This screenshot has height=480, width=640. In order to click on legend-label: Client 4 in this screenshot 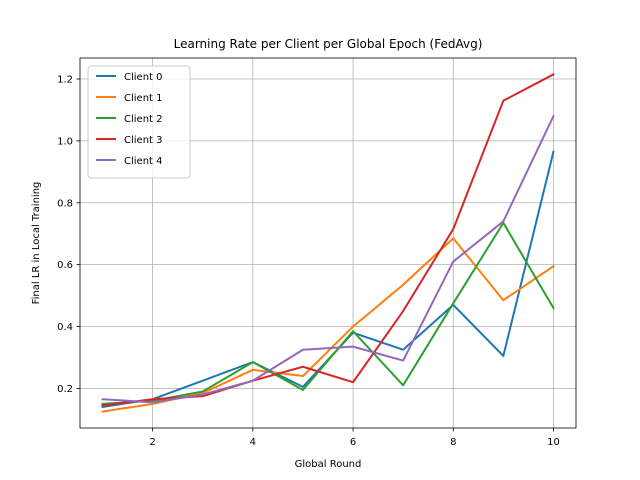, I will do `click(143, 161)`.